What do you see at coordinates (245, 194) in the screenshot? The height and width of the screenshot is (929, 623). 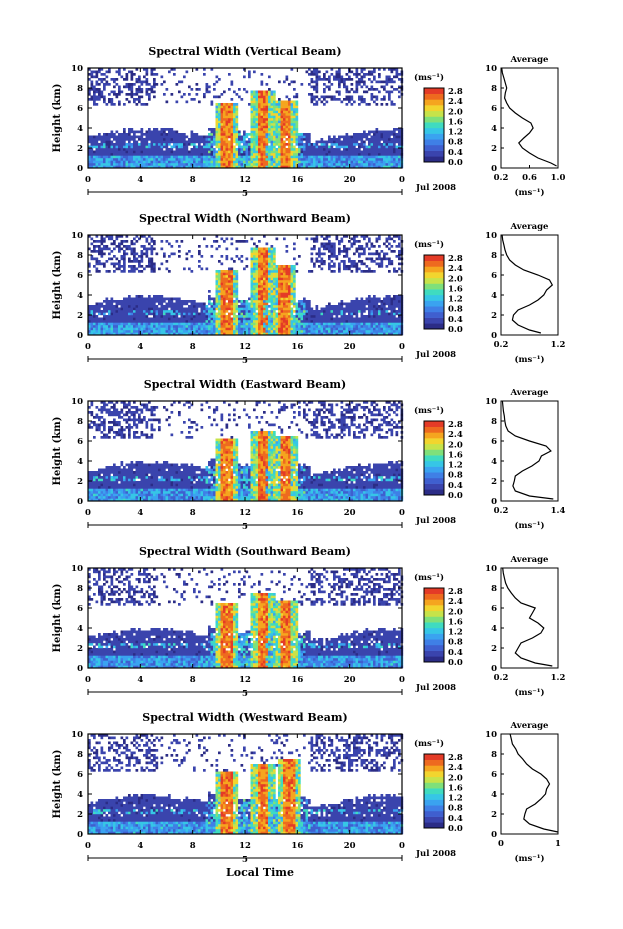 I see `day-marker: 5` at bounding box center [245, 194].